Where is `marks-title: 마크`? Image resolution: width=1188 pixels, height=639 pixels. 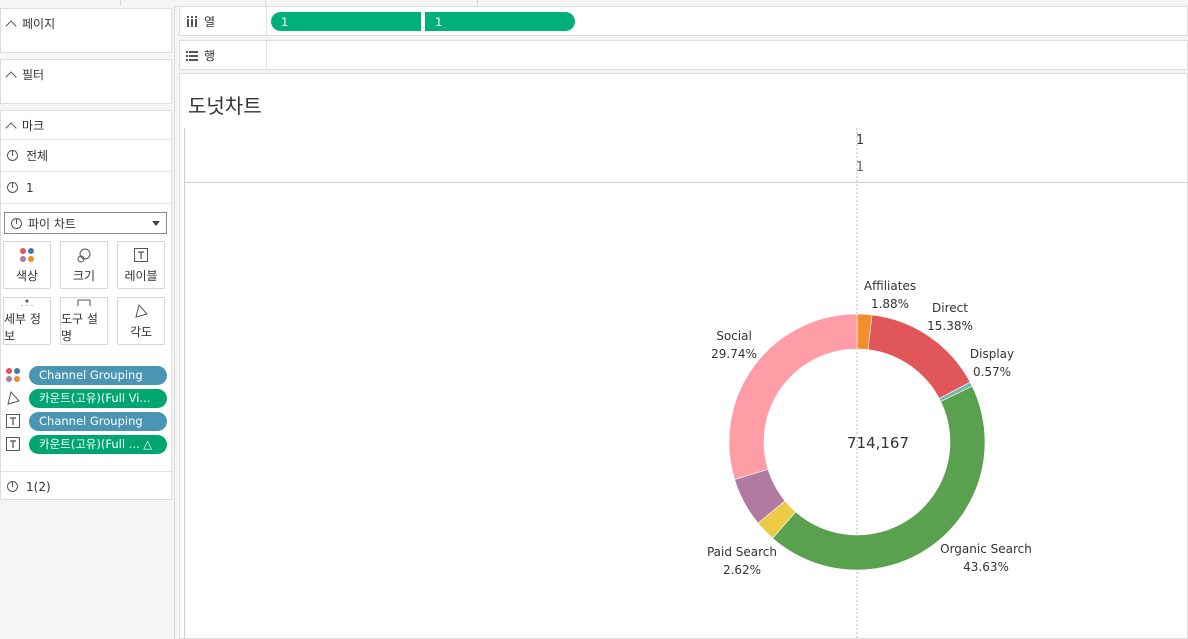
marks-title: 마크 is located at coordinates (33, 126).